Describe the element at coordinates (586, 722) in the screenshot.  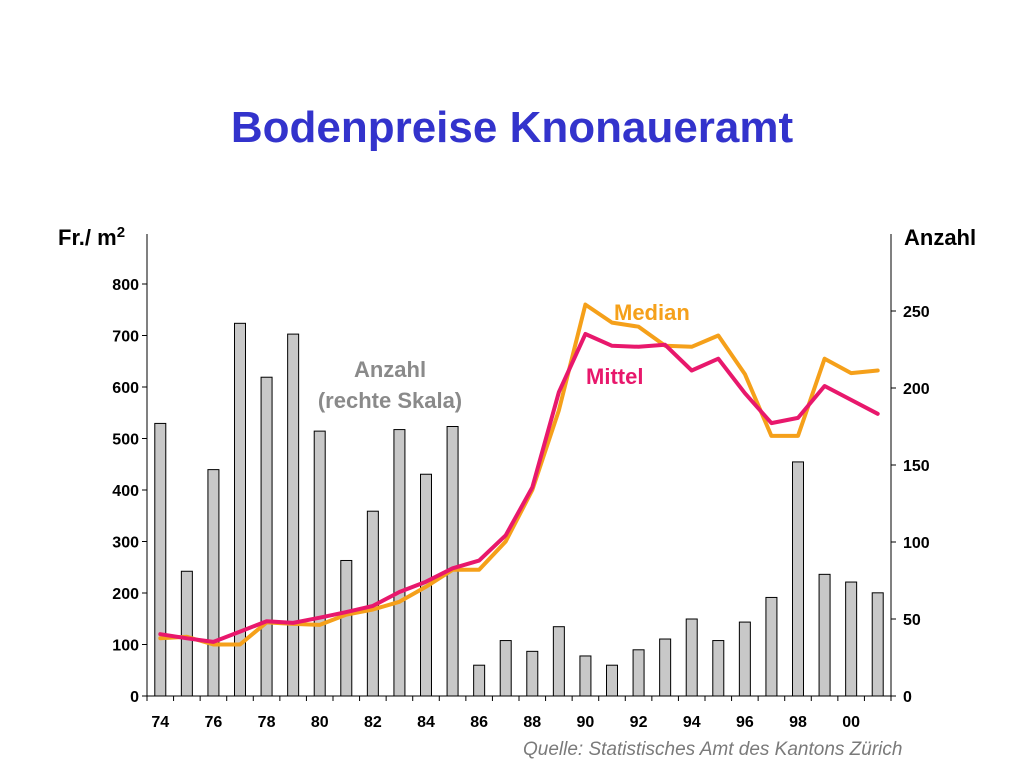
I see `x-tick-label: 90` at that location.